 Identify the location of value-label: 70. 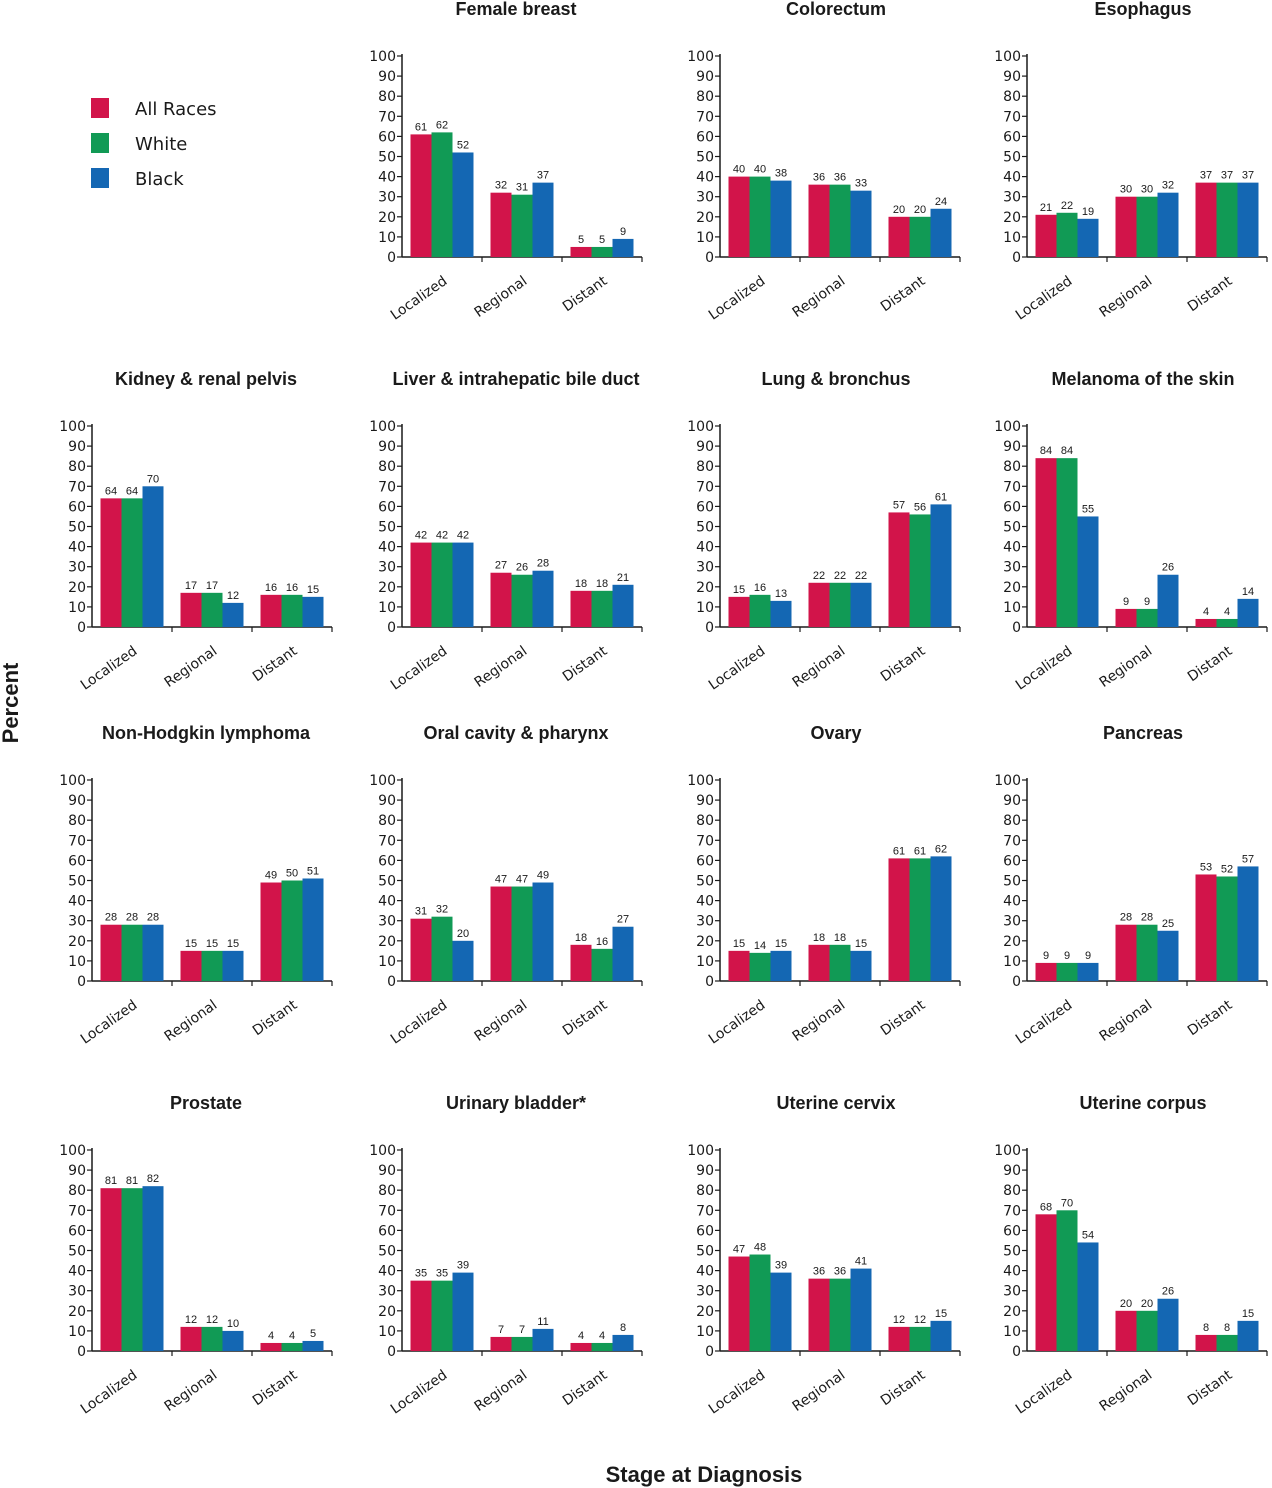
(1067, 1203).